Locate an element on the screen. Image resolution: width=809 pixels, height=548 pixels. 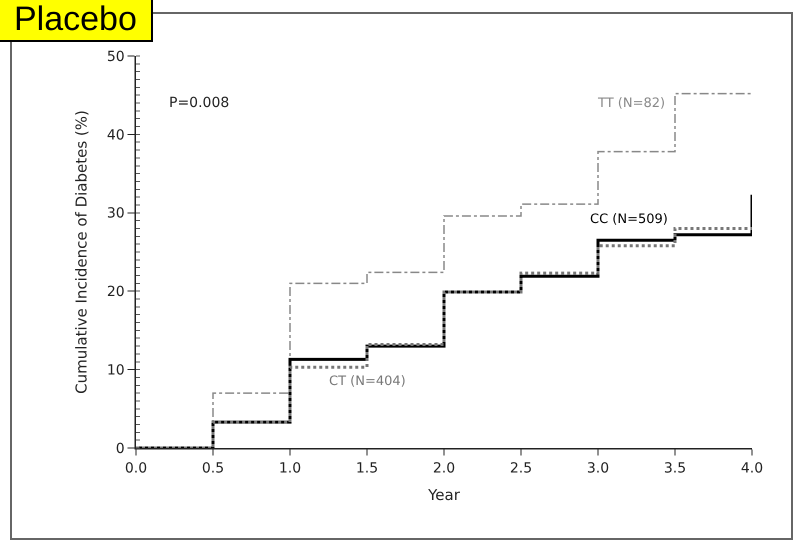
y-tick-label: 40 is located at coordinates (115, 135).